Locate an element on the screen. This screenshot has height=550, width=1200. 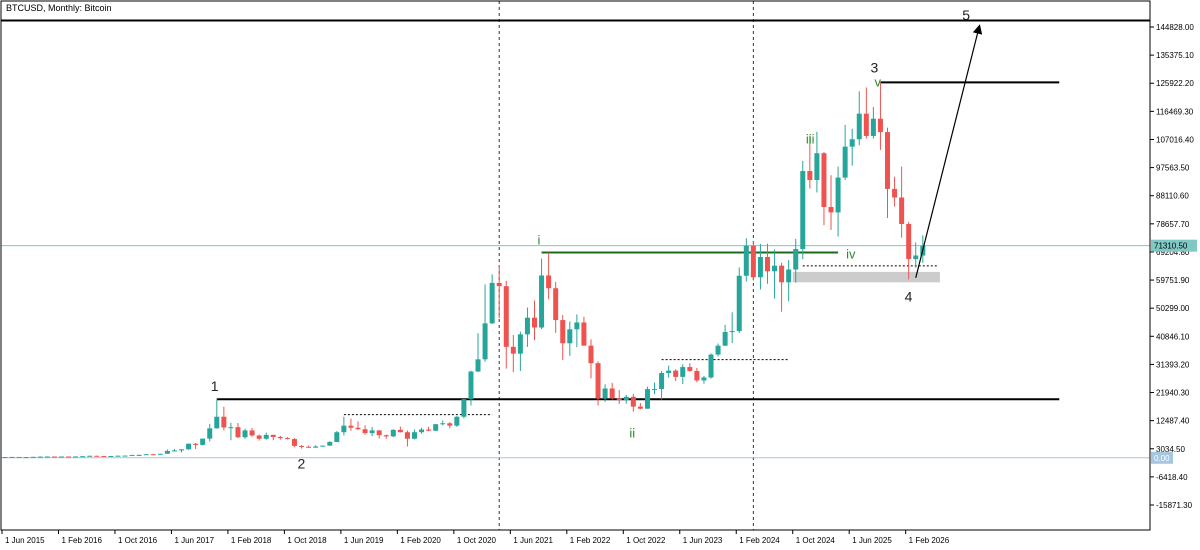
wave-label-ii: ii is located at coordinates (632, 433).